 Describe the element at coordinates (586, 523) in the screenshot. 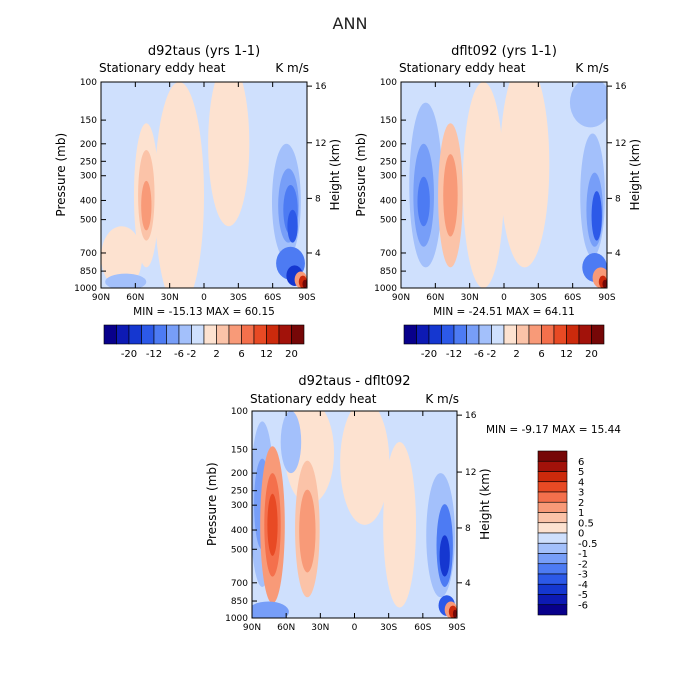

I see `colorbar-label: 0.5` at that location.